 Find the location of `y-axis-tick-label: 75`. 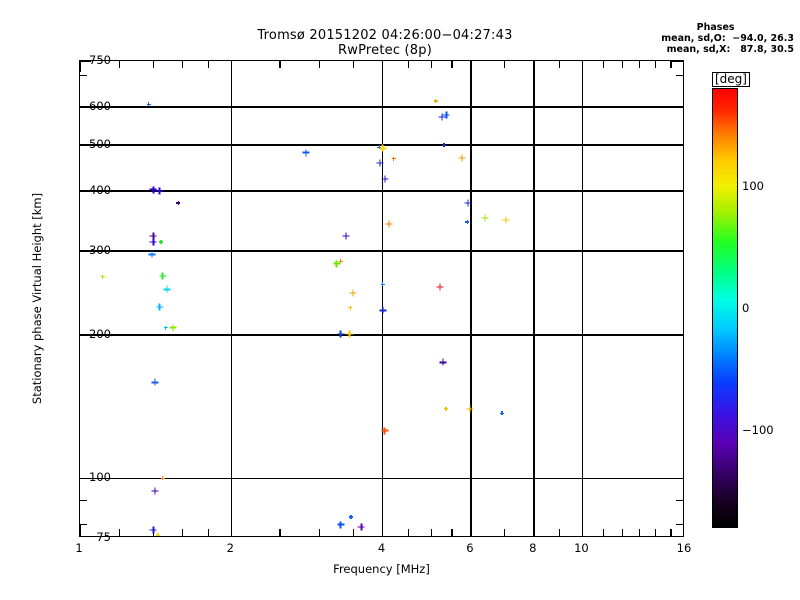

y-axis-tick-label: 75 is located at coordinates (103, 537).